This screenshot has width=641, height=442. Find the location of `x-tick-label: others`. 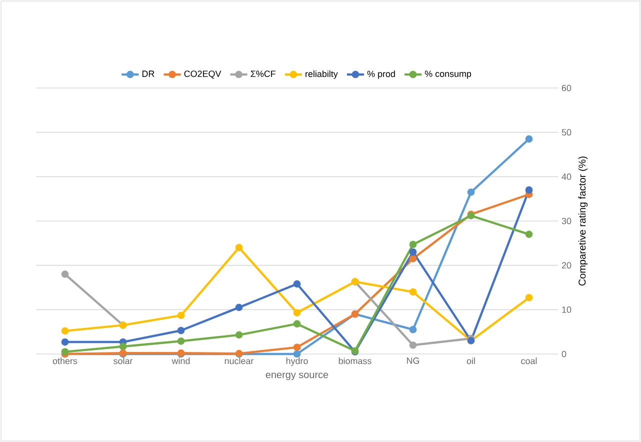

x-tick-label: others is located at coordinates (65, 361).